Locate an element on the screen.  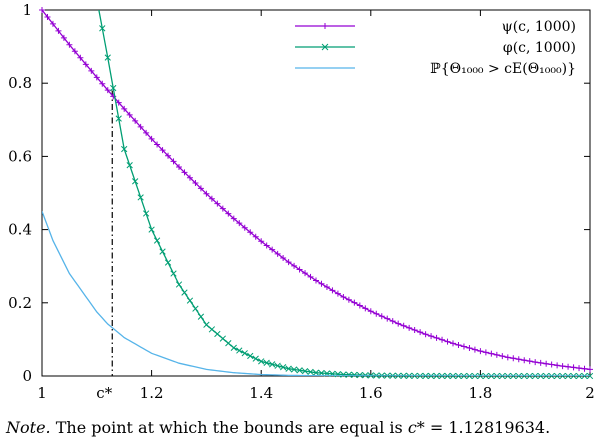
y-tick-label: 1 is located at coordinates (27, 10).